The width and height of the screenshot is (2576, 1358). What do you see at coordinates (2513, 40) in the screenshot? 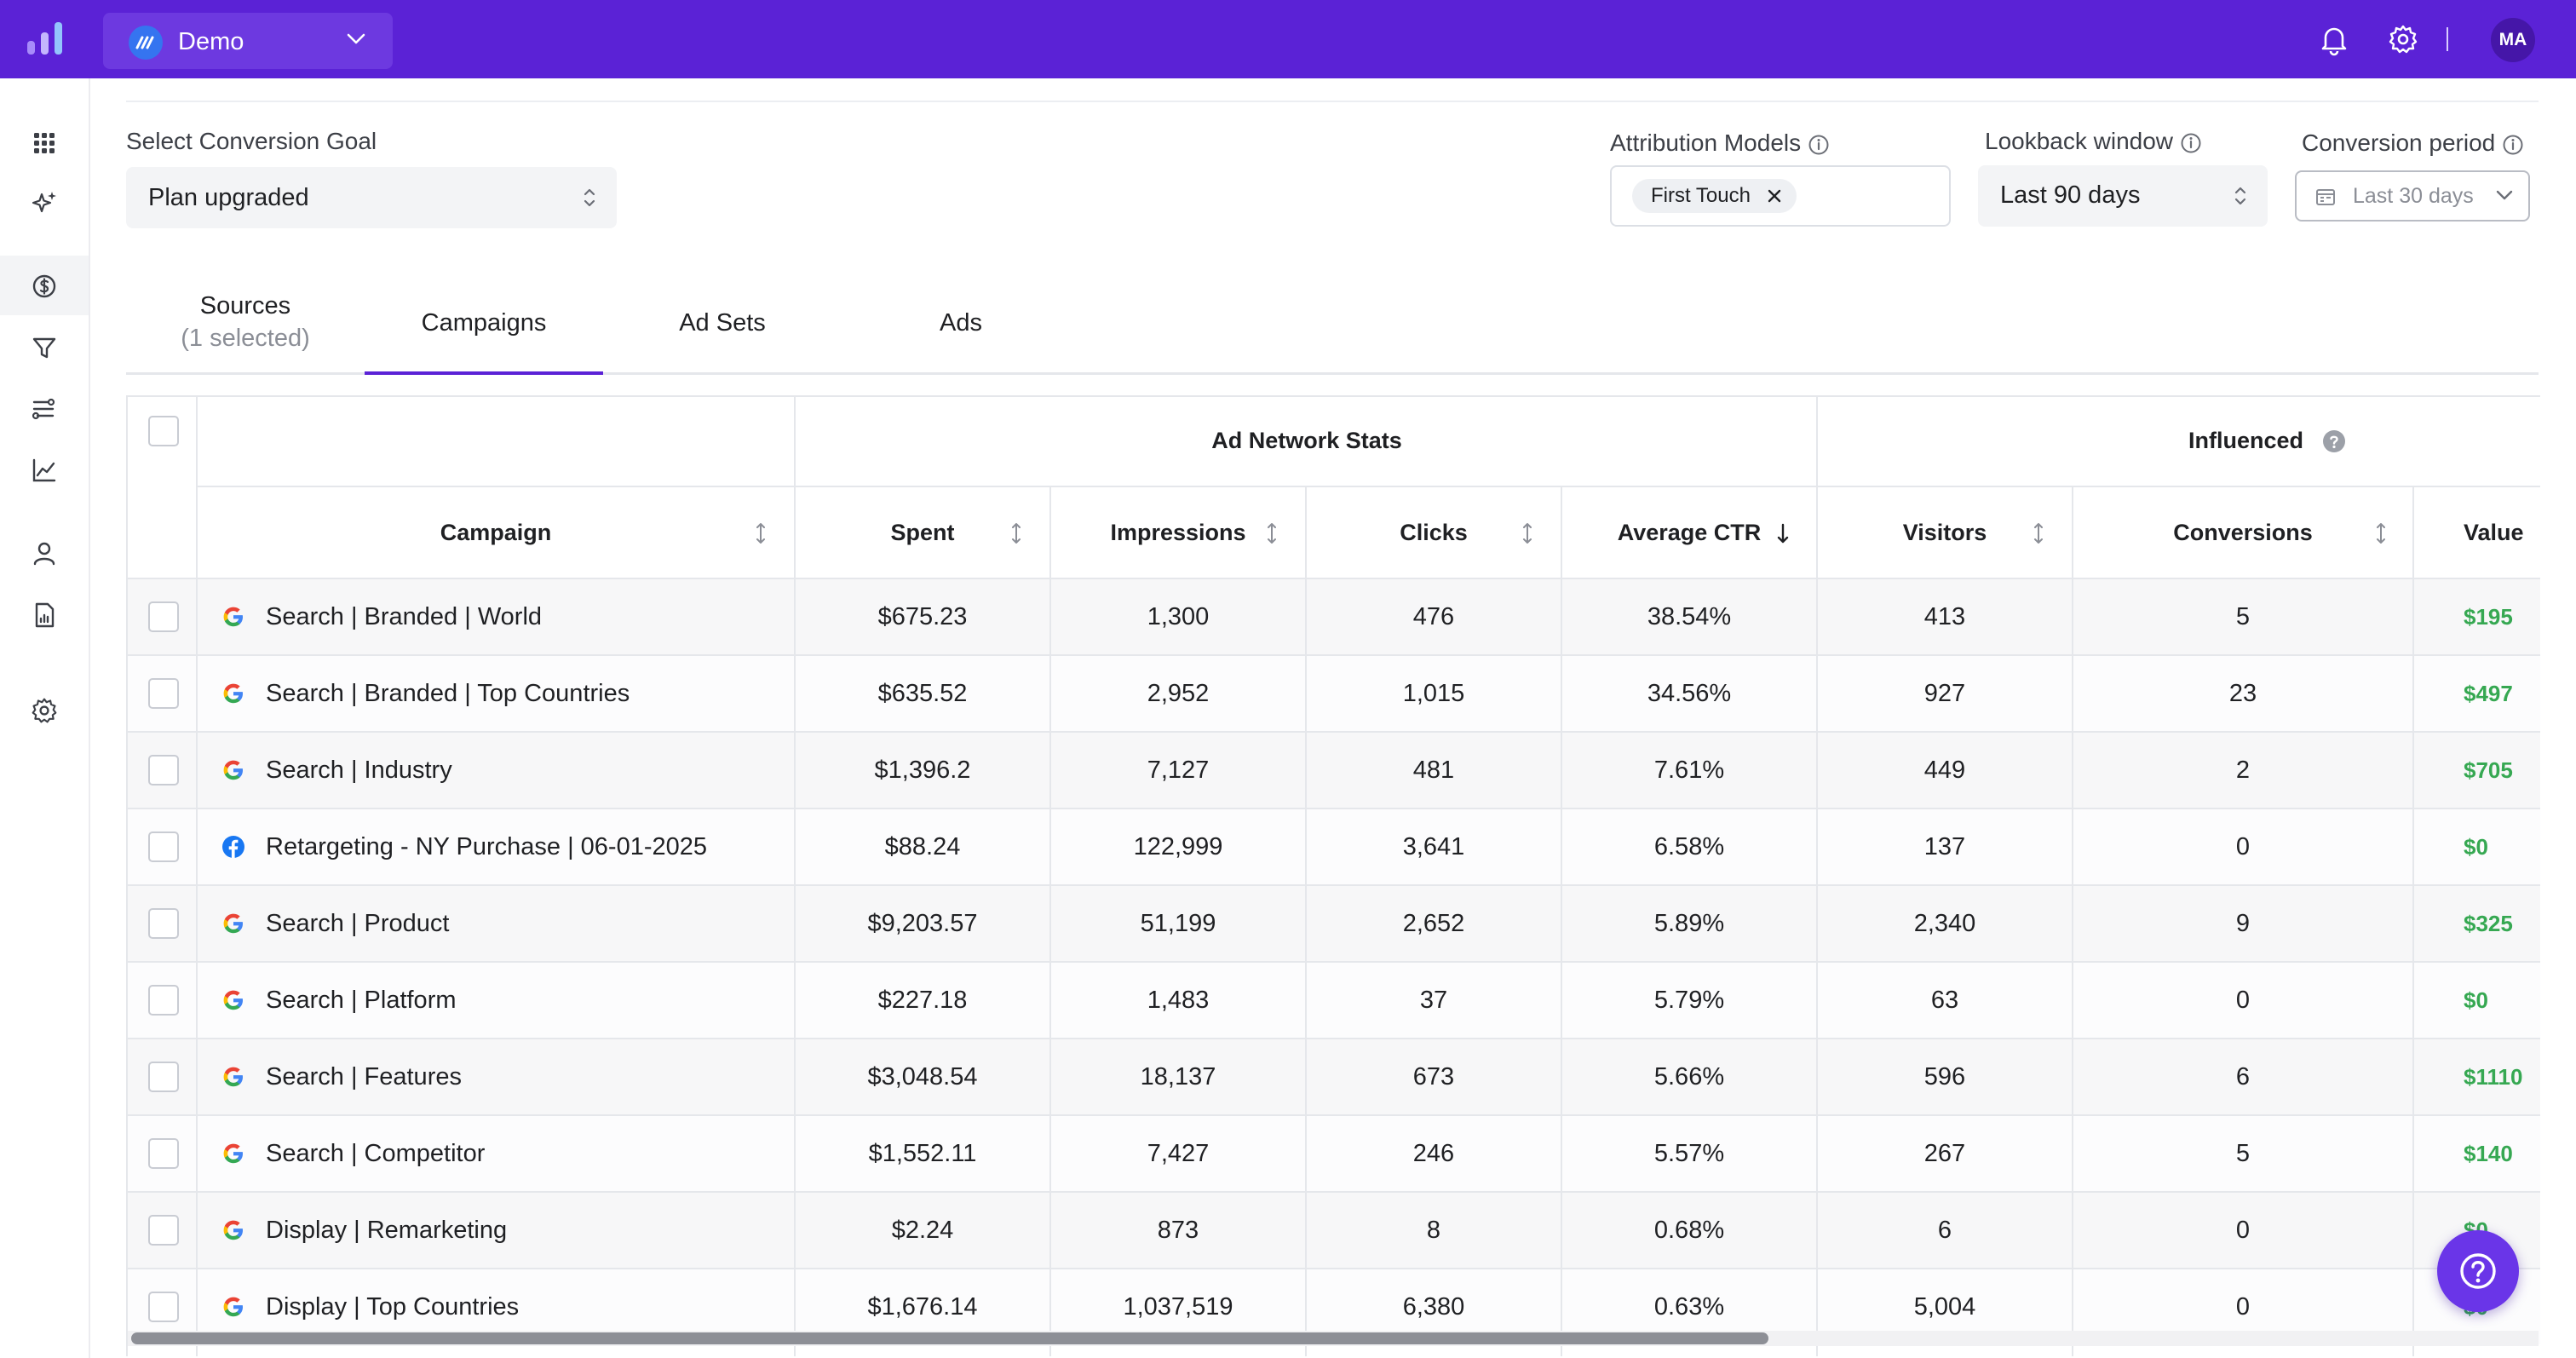
I see `avatar: MA` at bounding box center [2513, 40].